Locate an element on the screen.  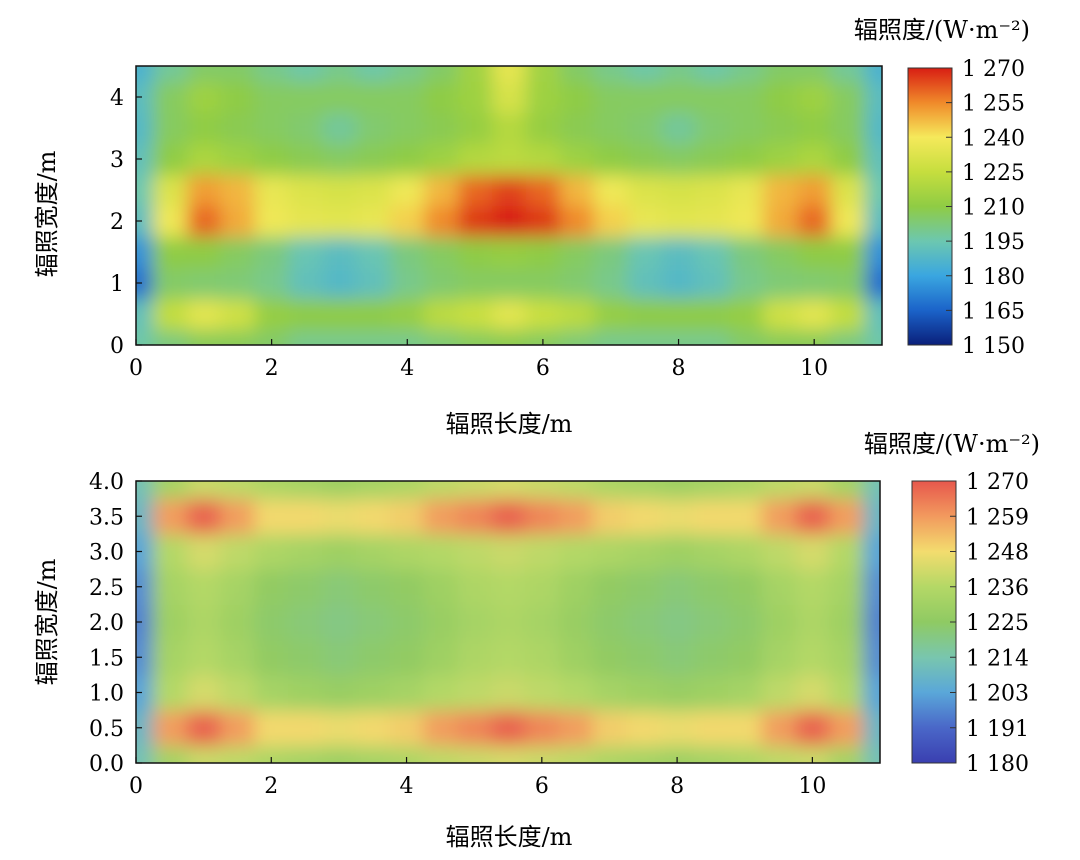
colorbar-bottom is located at coordinates (934, 622).